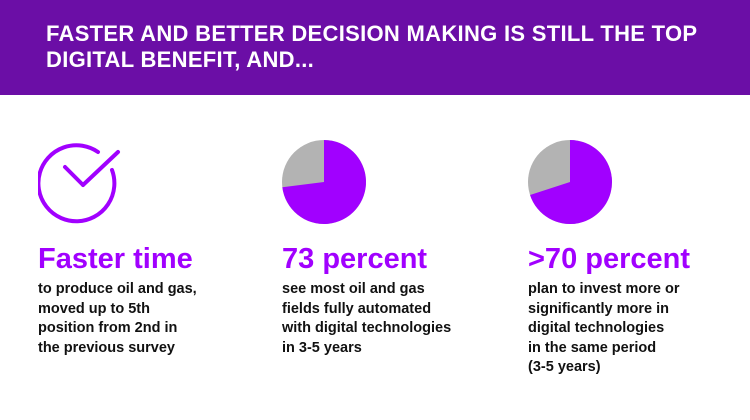 The image size is (750, 420). Describe the element at coordinates (609, 259) in the screenshot. I see `stat-headline: >70 percent` at that location.